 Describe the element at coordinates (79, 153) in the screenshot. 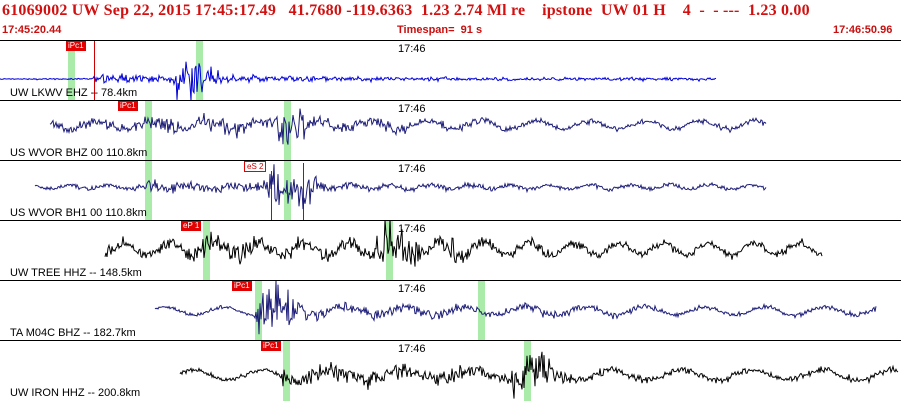

I see `channel-label: US WVOR BHZ 00 110.8km` at that location.